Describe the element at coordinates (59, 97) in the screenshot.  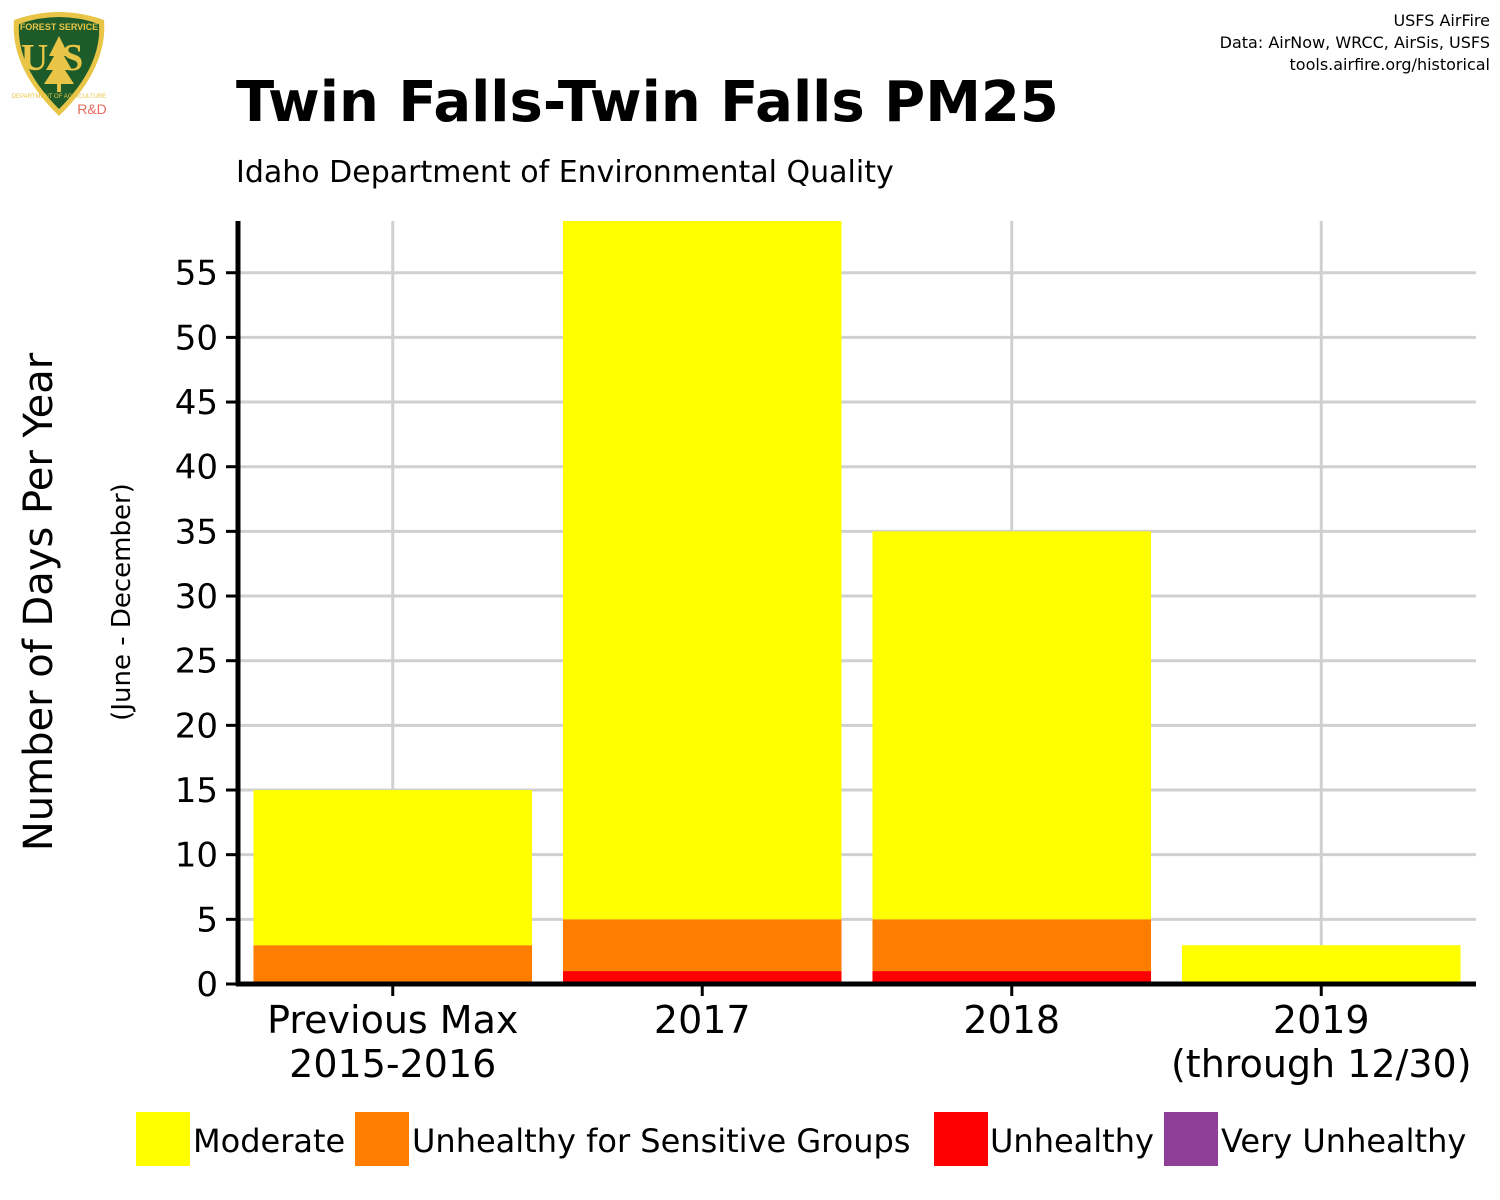
I see `logo-bottom-text: DEPARTMENT OF AGRICULTURE` at that location.